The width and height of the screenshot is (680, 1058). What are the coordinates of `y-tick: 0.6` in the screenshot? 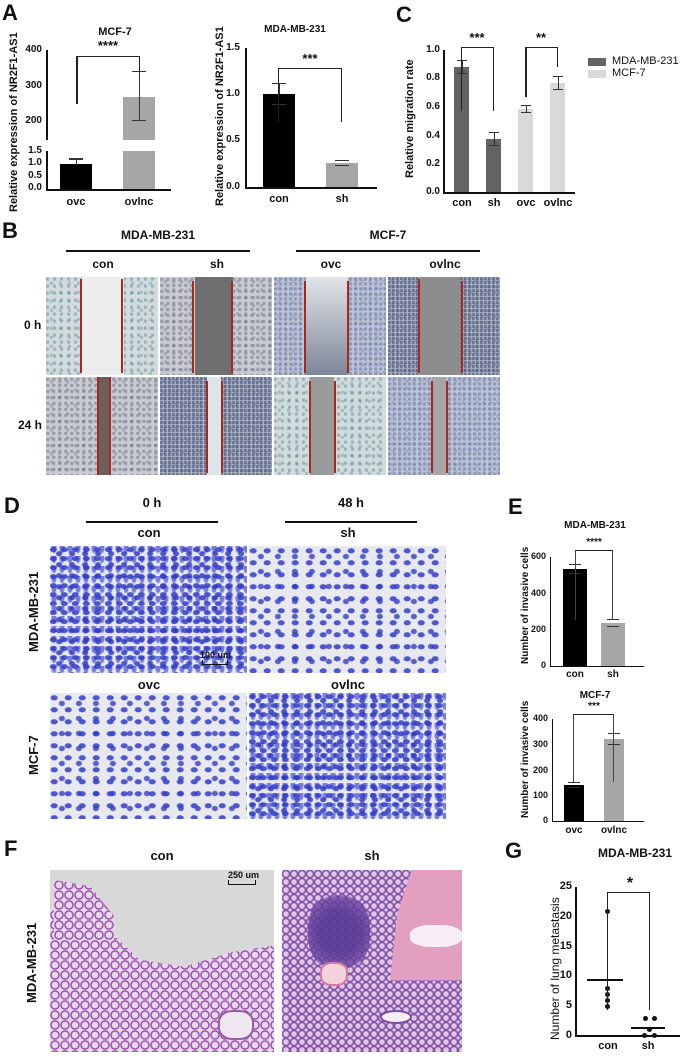 It's located at (433, 106).